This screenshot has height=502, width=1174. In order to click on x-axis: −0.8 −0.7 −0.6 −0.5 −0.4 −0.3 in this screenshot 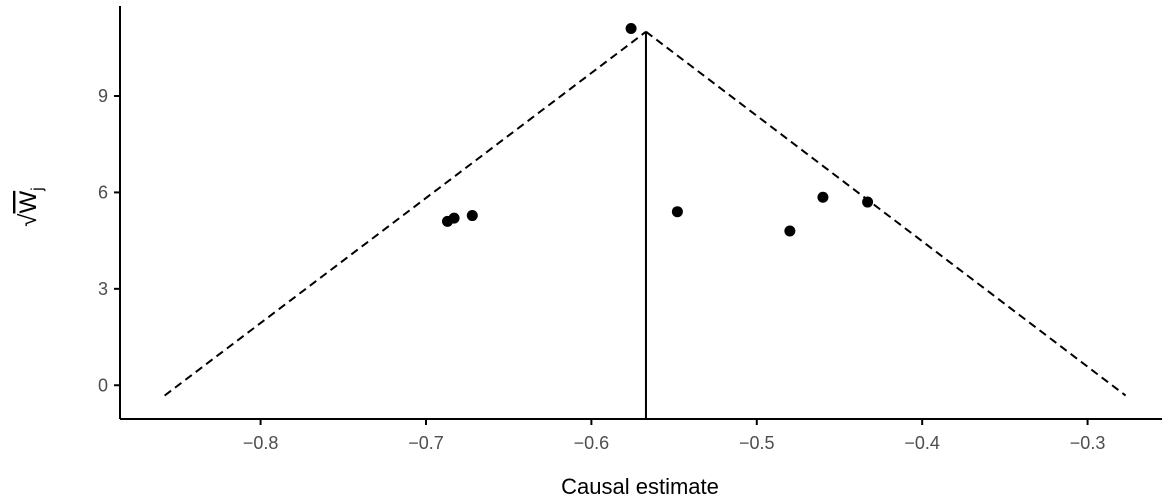, I will do `click(641, 435)`.